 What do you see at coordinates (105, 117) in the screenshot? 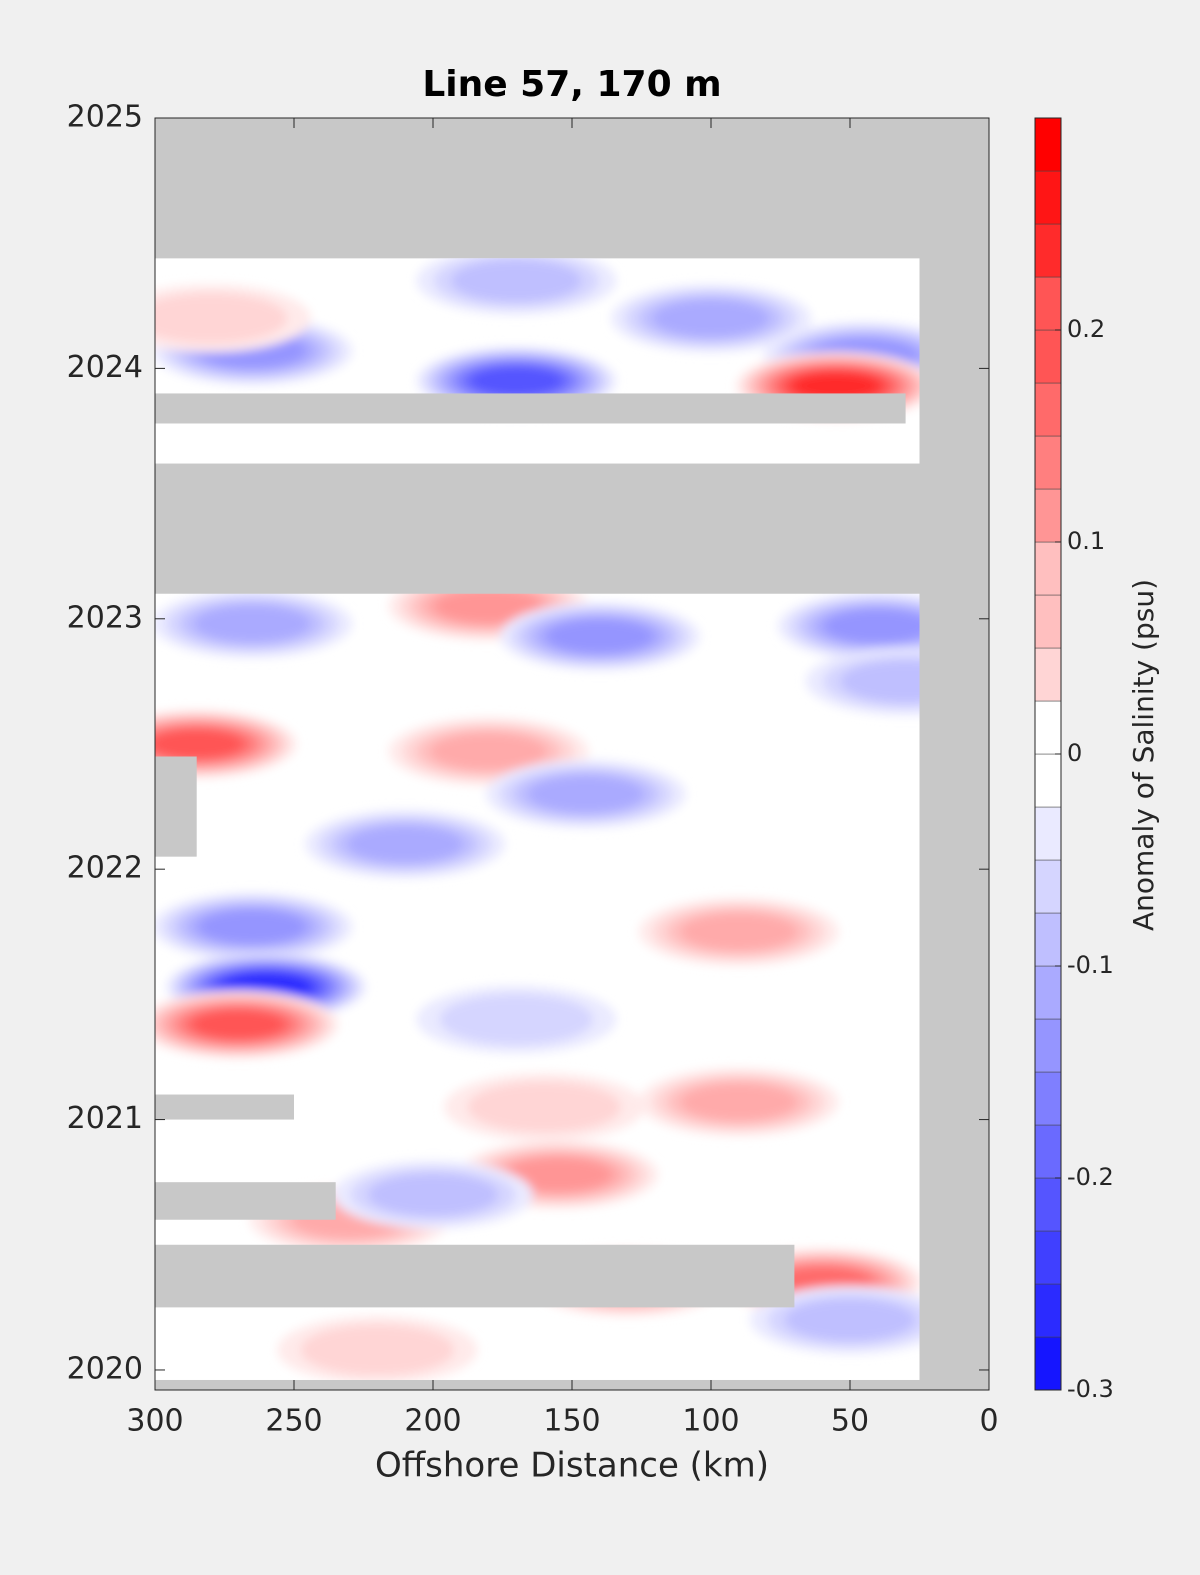
I see `y-tick-label: 2025` at bounding box center [105, 117].